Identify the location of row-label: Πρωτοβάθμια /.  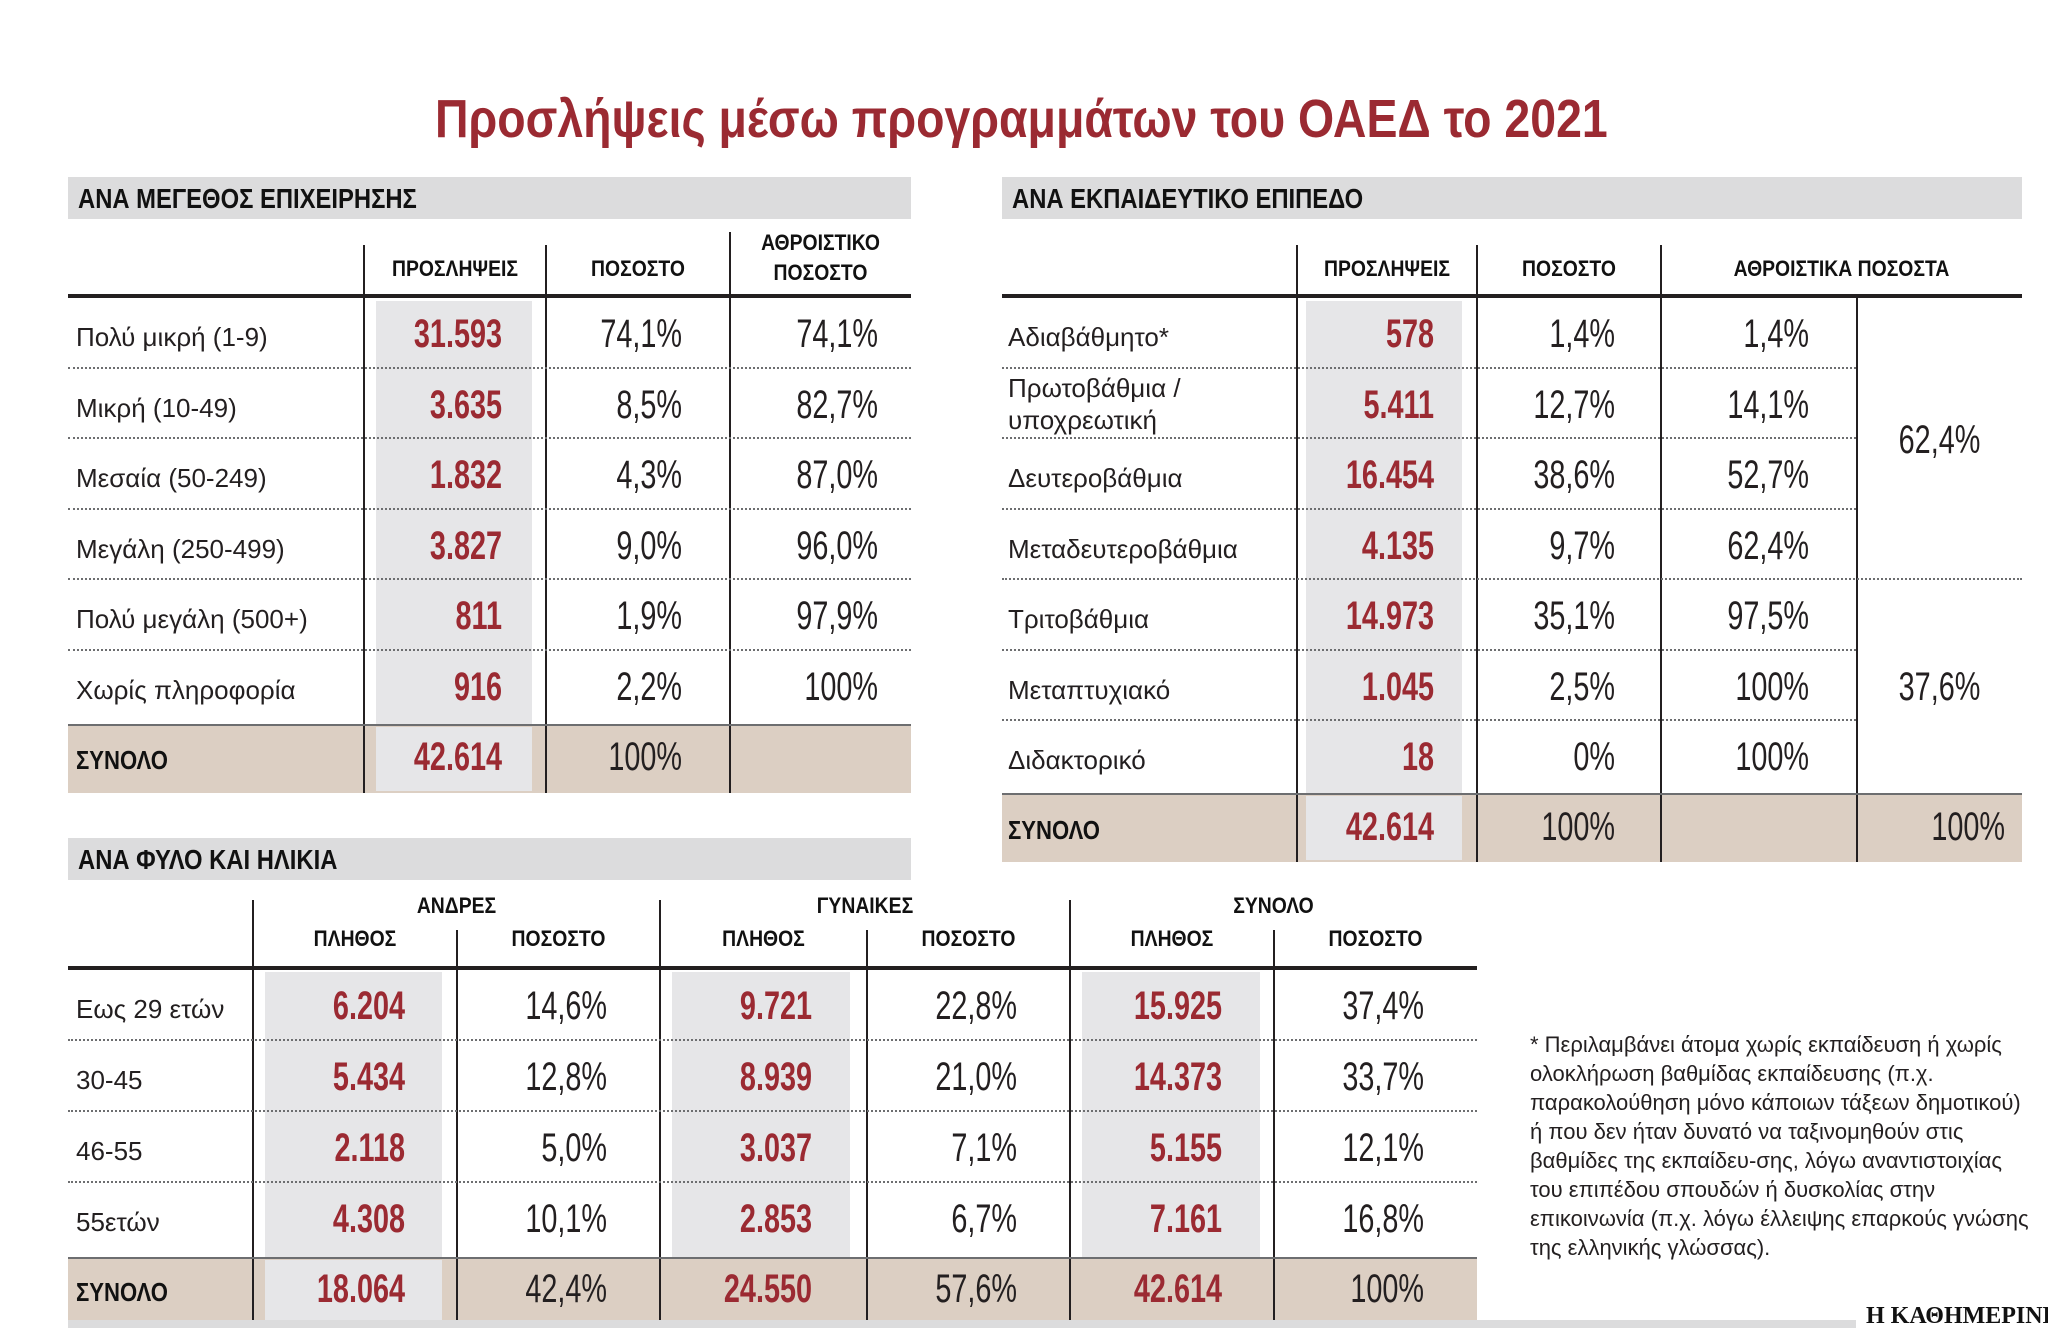
(1094, 388).